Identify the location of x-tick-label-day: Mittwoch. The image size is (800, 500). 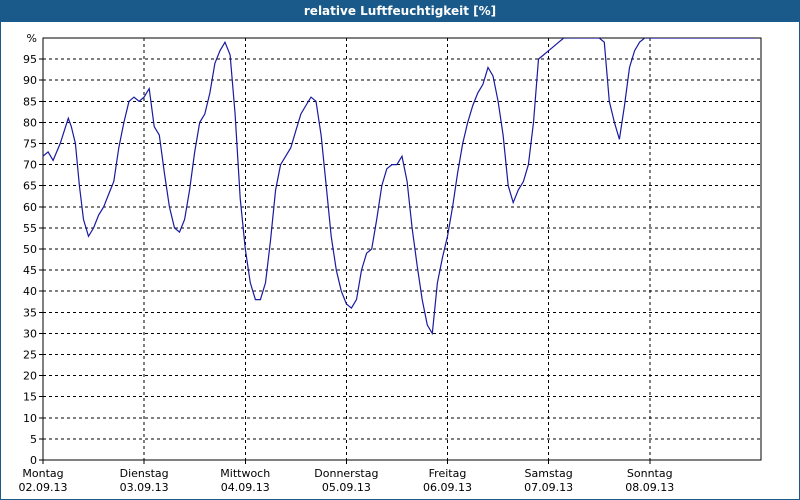
(245, 473).